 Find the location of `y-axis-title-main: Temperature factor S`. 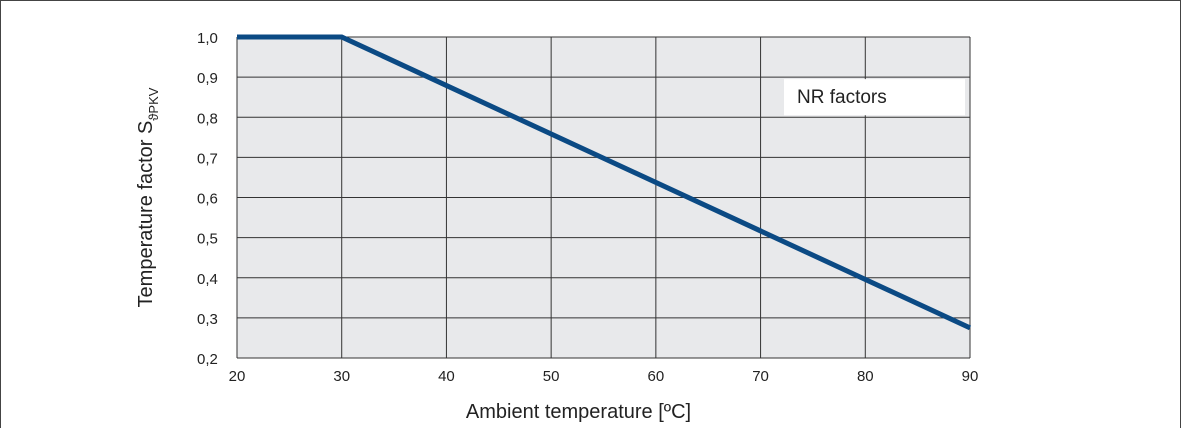

y-axis-title-main: Temperature factor S is located at coordinates (146, 214).